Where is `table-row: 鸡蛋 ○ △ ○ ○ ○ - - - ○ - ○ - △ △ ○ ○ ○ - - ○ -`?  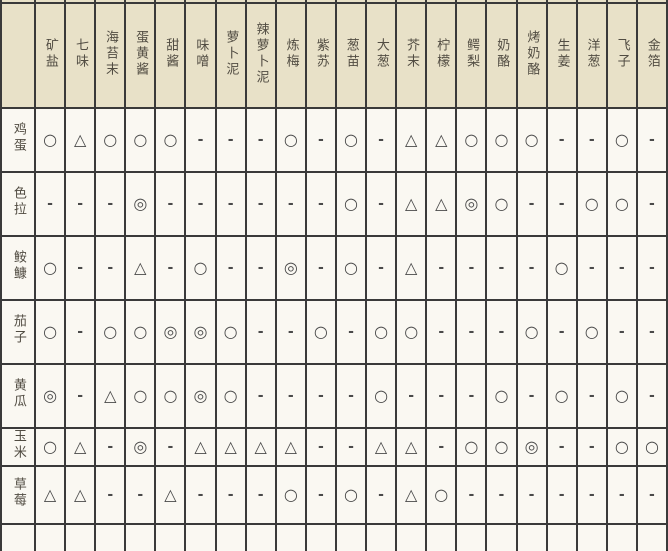
table-row: 鸡蛋 ○ △ ○ ○ ○ - - - ○ - ○ - △ △ ○ ○ ○ - - ○ - is located at coordinates (334, 140).